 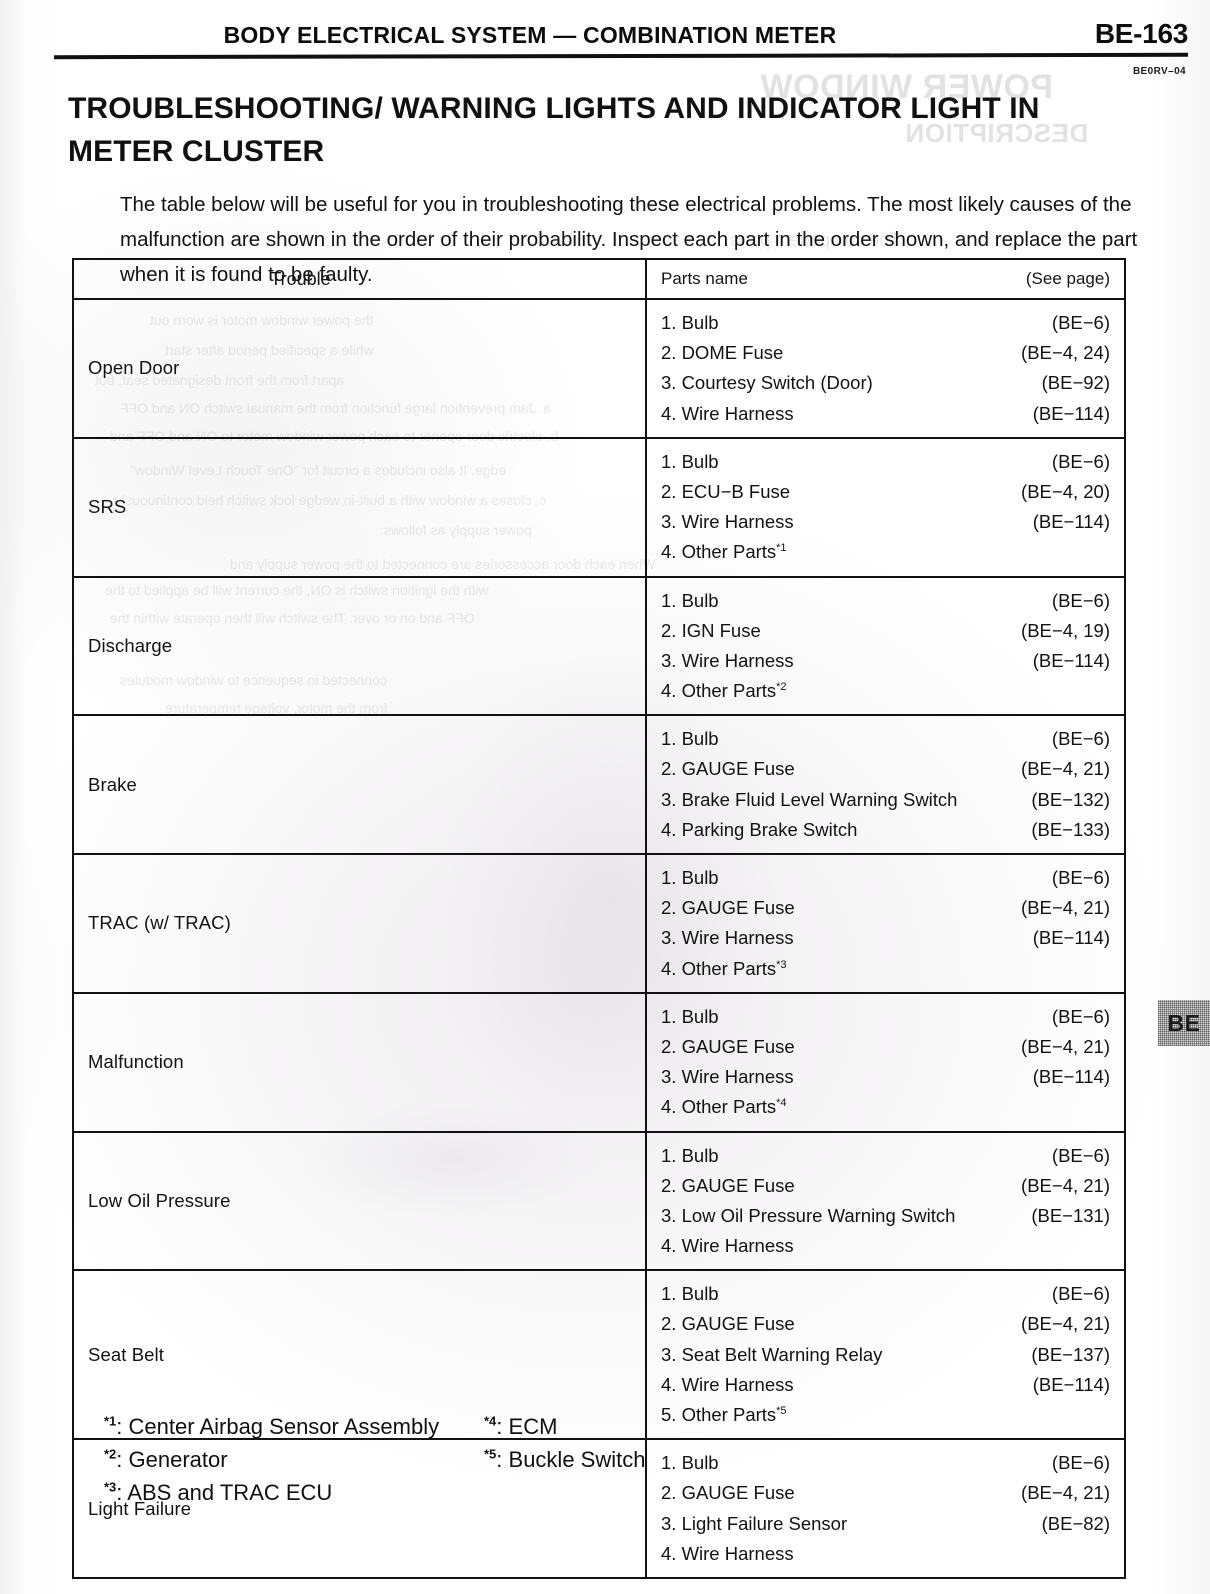 I want to click on page-number: BE-163, so click(x=1141, y=33).